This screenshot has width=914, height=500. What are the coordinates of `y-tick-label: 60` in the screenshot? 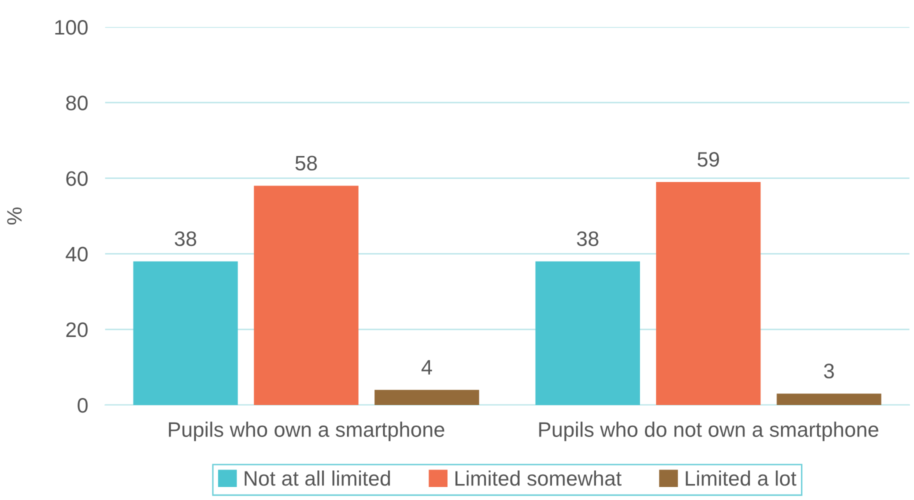 It's located at (77, 178).